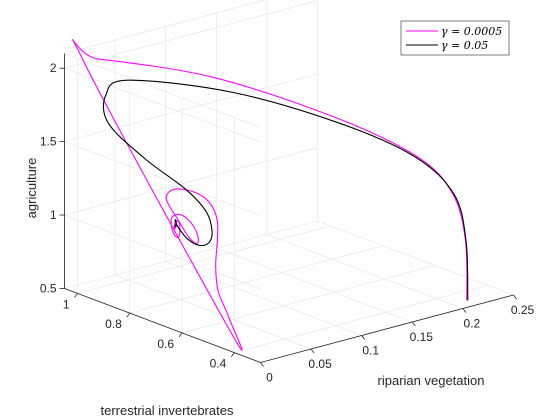 This screenshot has height=420, width=560. What do you see at coordinates (387, 328) in the screenshot?
I see `x-axis-line` at bounding box center [387, 328].